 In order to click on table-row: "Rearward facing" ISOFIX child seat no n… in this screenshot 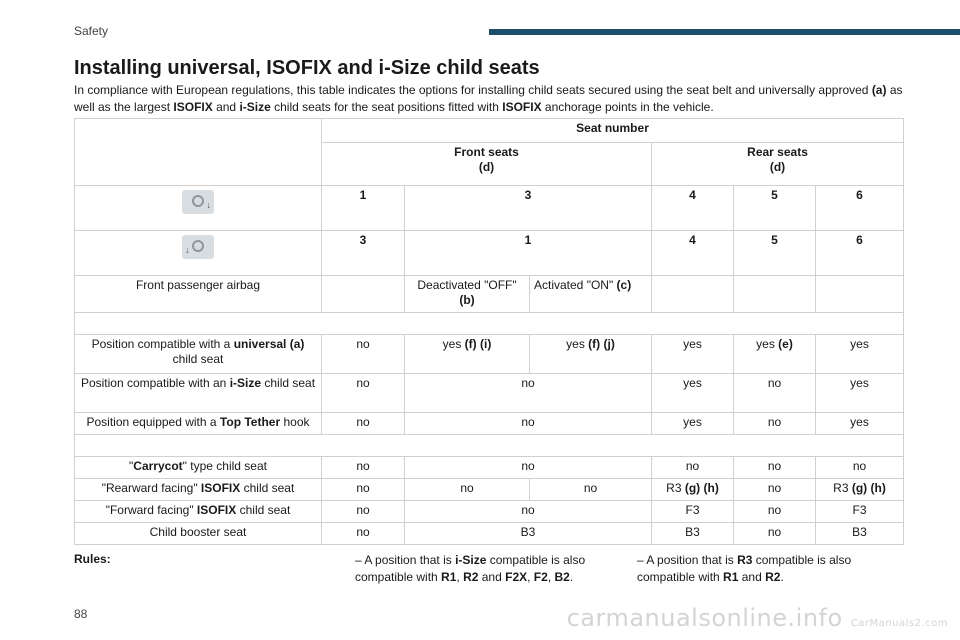, I will do `click(489, 489)`.